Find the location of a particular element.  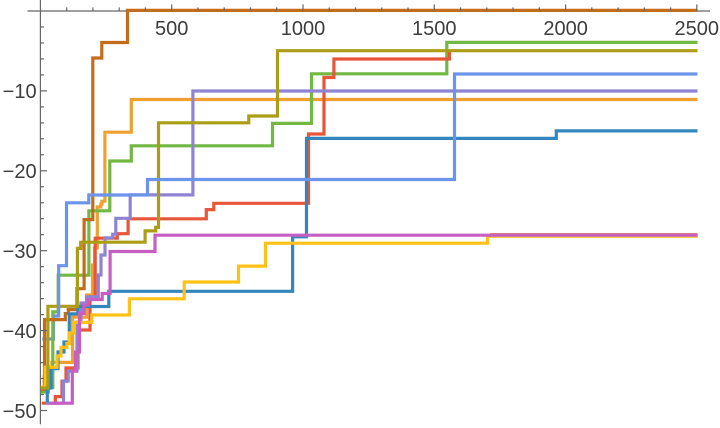

svg-text: 1500 is located at coordinates (434, 29).